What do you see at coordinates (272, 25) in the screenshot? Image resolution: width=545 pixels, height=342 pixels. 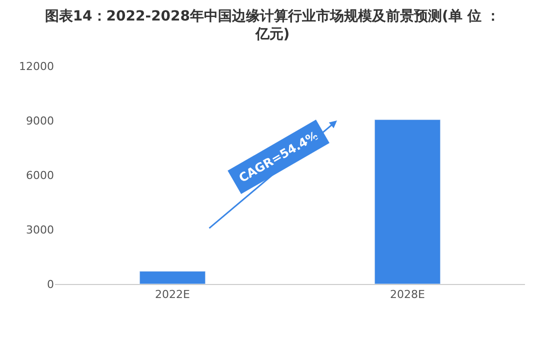 I see `chart-title: 图表14：2022-2028年中国边缘计算行业市场规模及前景预测(单 位 ：亿元)` at bounding box center [272, 25].